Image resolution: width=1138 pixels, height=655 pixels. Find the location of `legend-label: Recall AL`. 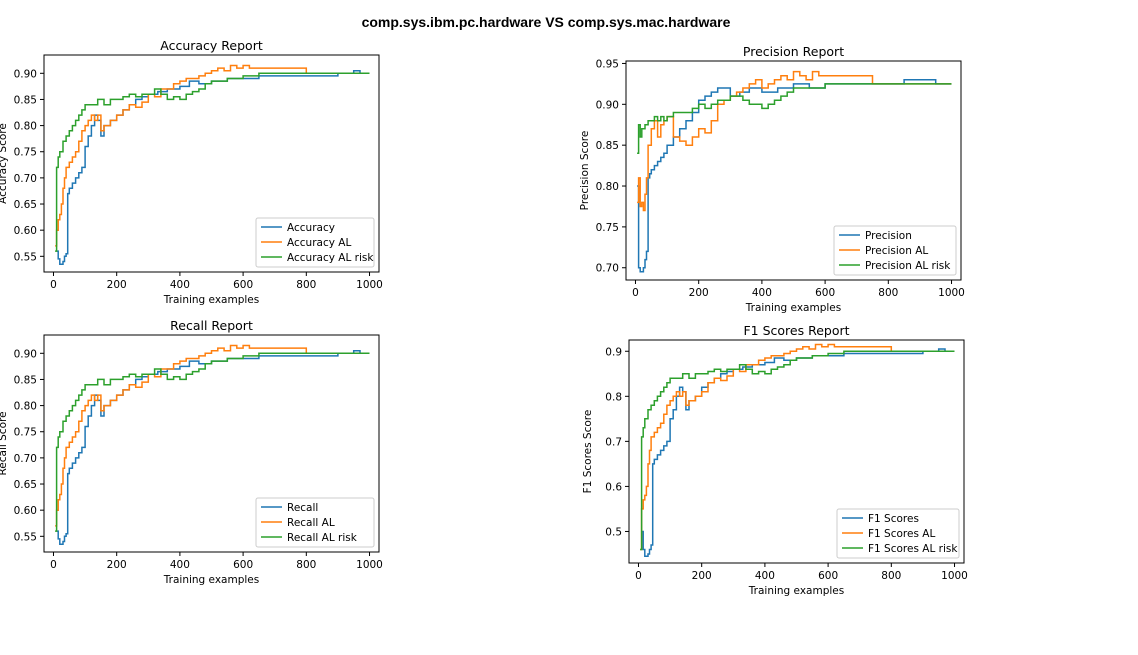

legend-label: Recall AL is located at coordinates (311, 523).